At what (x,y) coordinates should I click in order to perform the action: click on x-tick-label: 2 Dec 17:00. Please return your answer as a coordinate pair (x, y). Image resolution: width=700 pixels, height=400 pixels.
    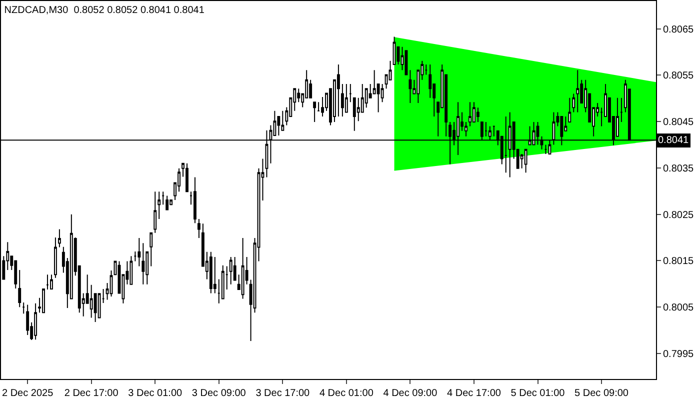
    Looking at the image, I should click on (91, 393).